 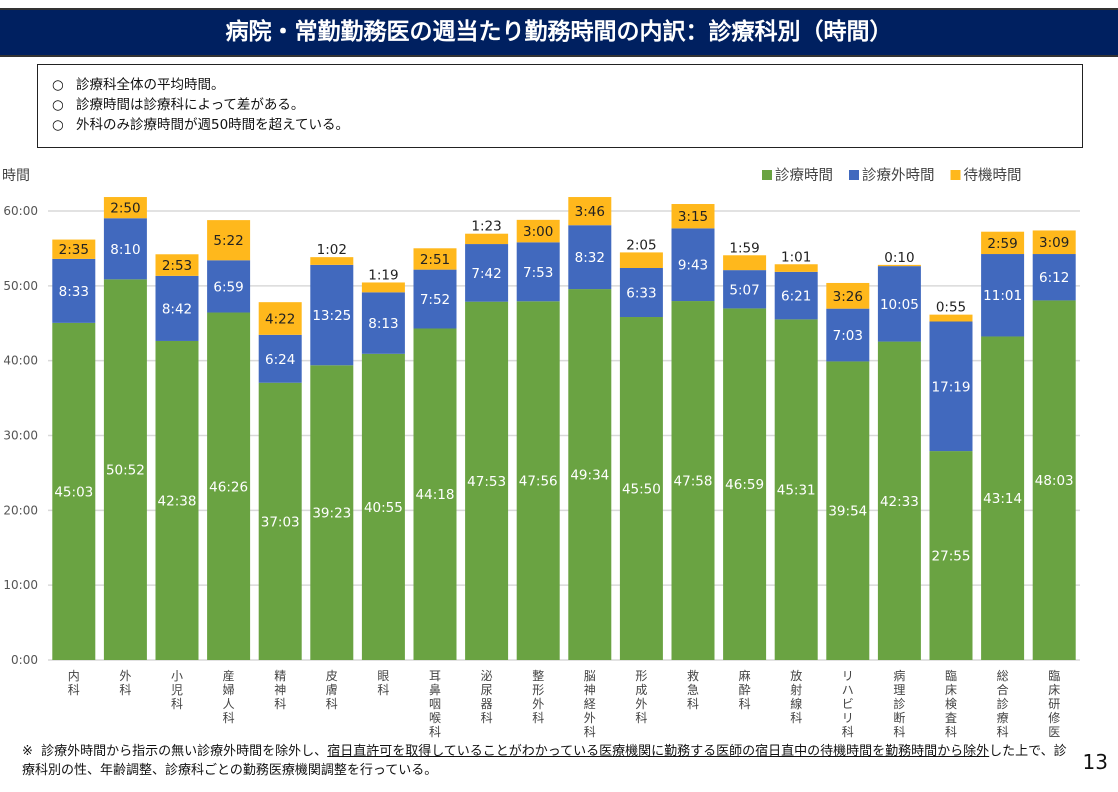 What do you see at coordinates (693, 266) in the screenshot?
I see `data-label: 9:43` at bounding box center [693, 266].